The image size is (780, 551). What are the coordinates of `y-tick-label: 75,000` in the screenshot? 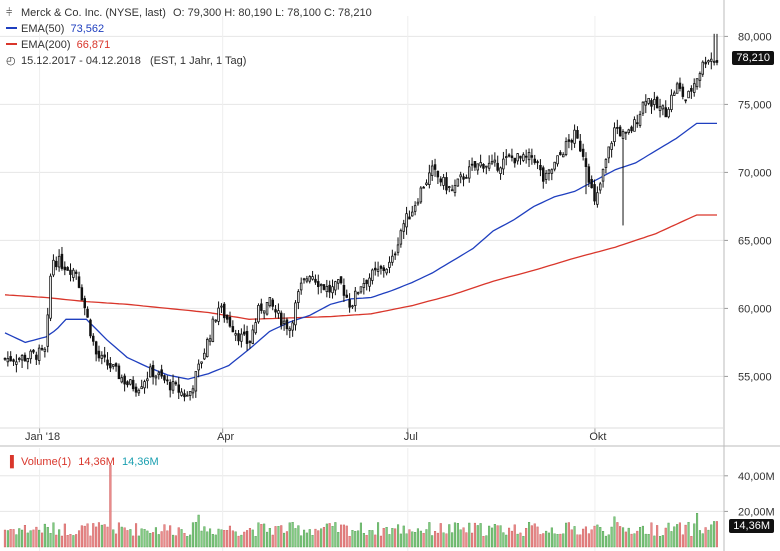 It's located at (755, 105).